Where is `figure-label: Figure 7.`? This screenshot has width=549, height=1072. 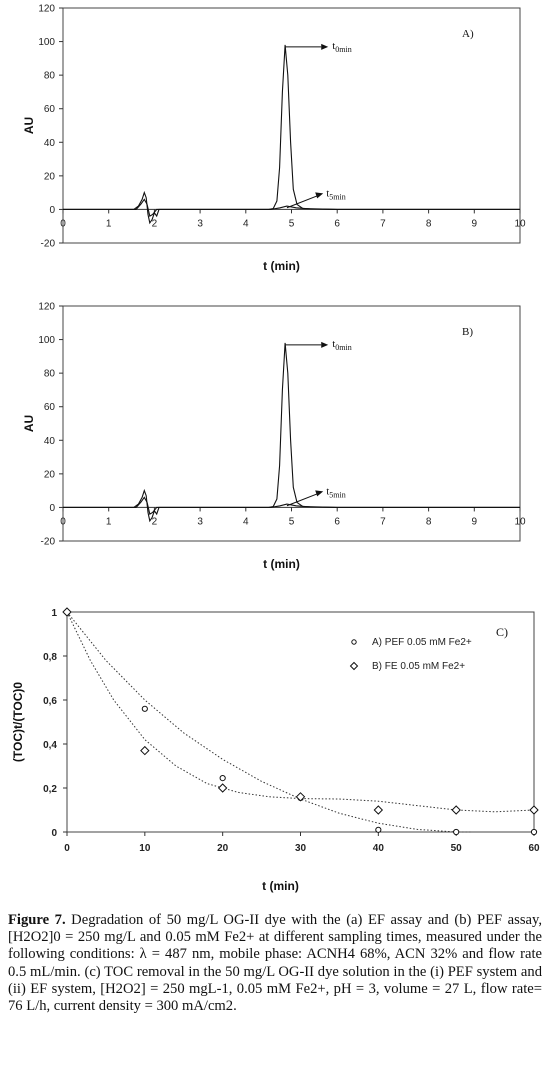
figure-label: Figure 7. is located at coordinates (37, 920).